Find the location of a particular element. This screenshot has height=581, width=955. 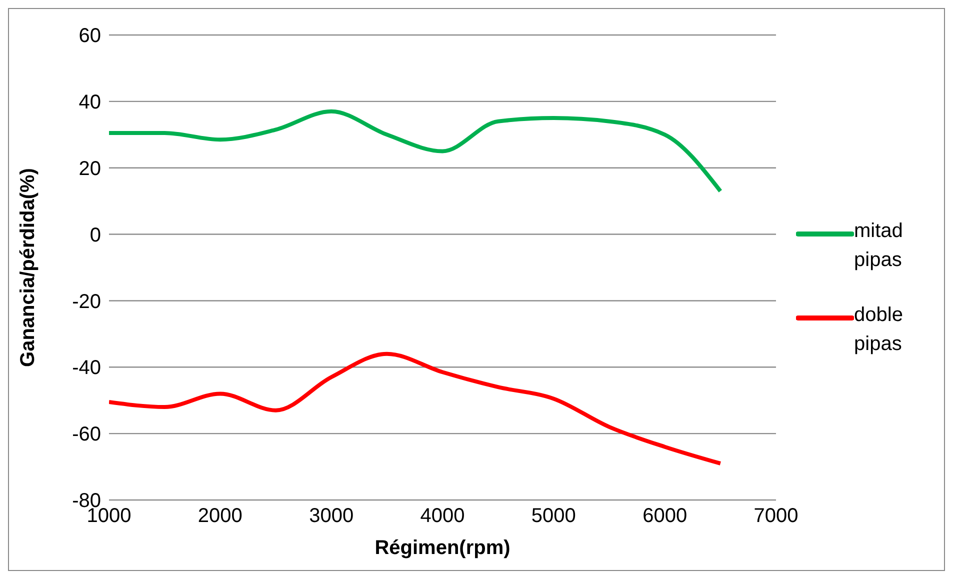

y-tick-label: 40 is located at coordinates (89, 103).